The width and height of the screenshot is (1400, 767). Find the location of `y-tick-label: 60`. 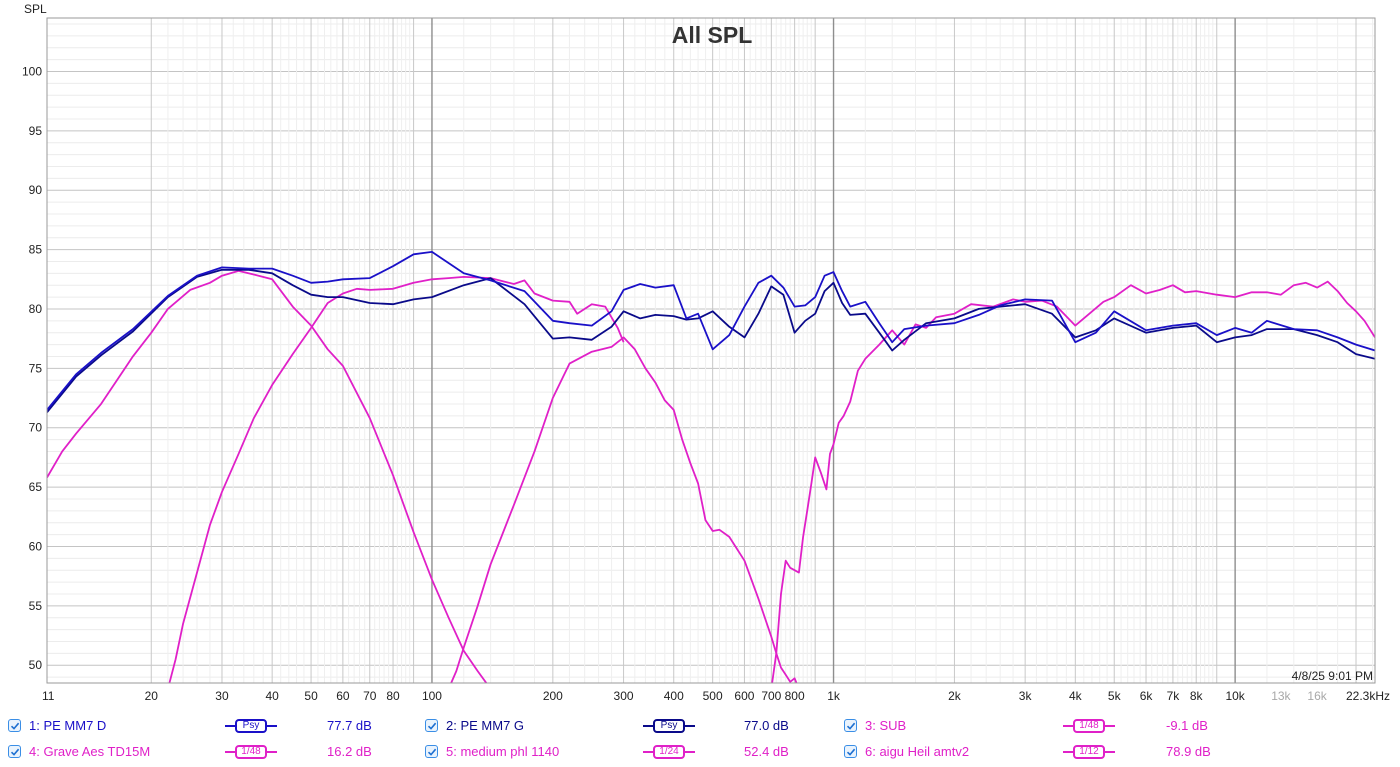

y-tick-label: 60 is located at coordinates (36, 546).